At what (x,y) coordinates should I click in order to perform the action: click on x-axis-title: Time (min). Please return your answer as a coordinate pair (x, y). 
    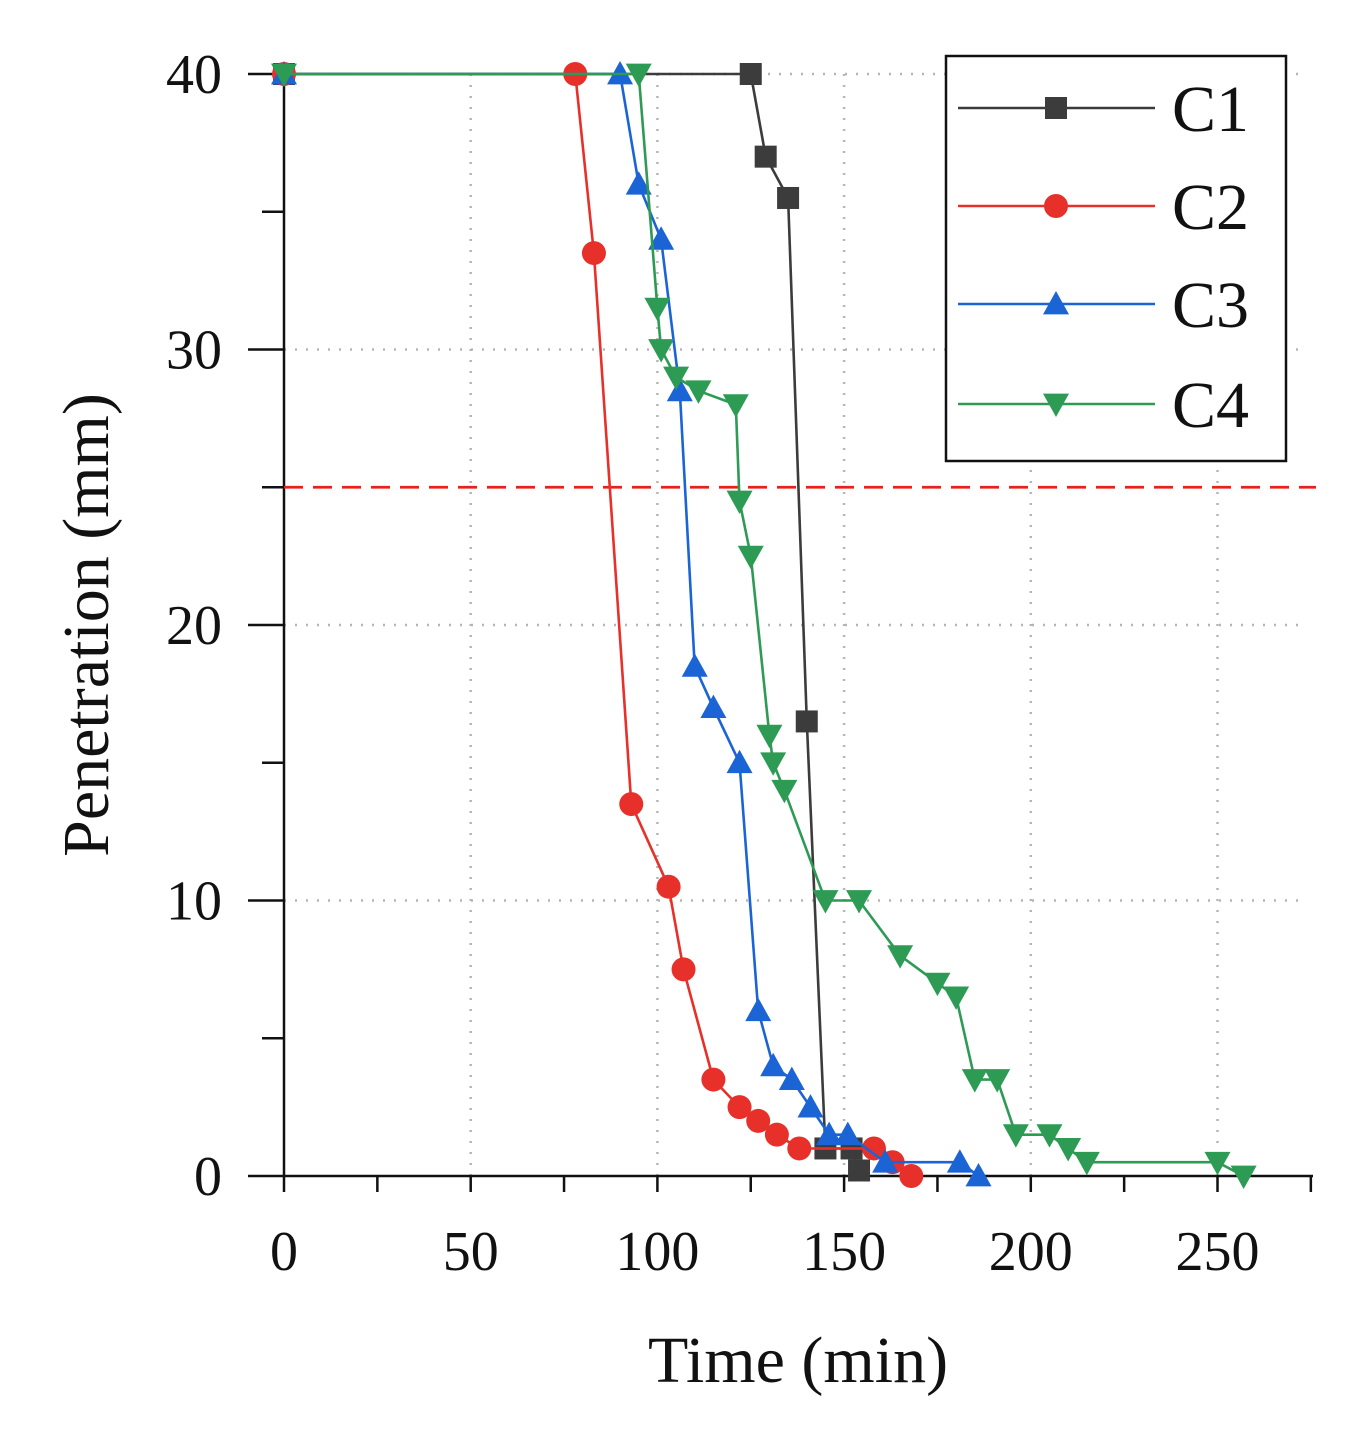
    Looking at the image, I should click on (798, 1360).